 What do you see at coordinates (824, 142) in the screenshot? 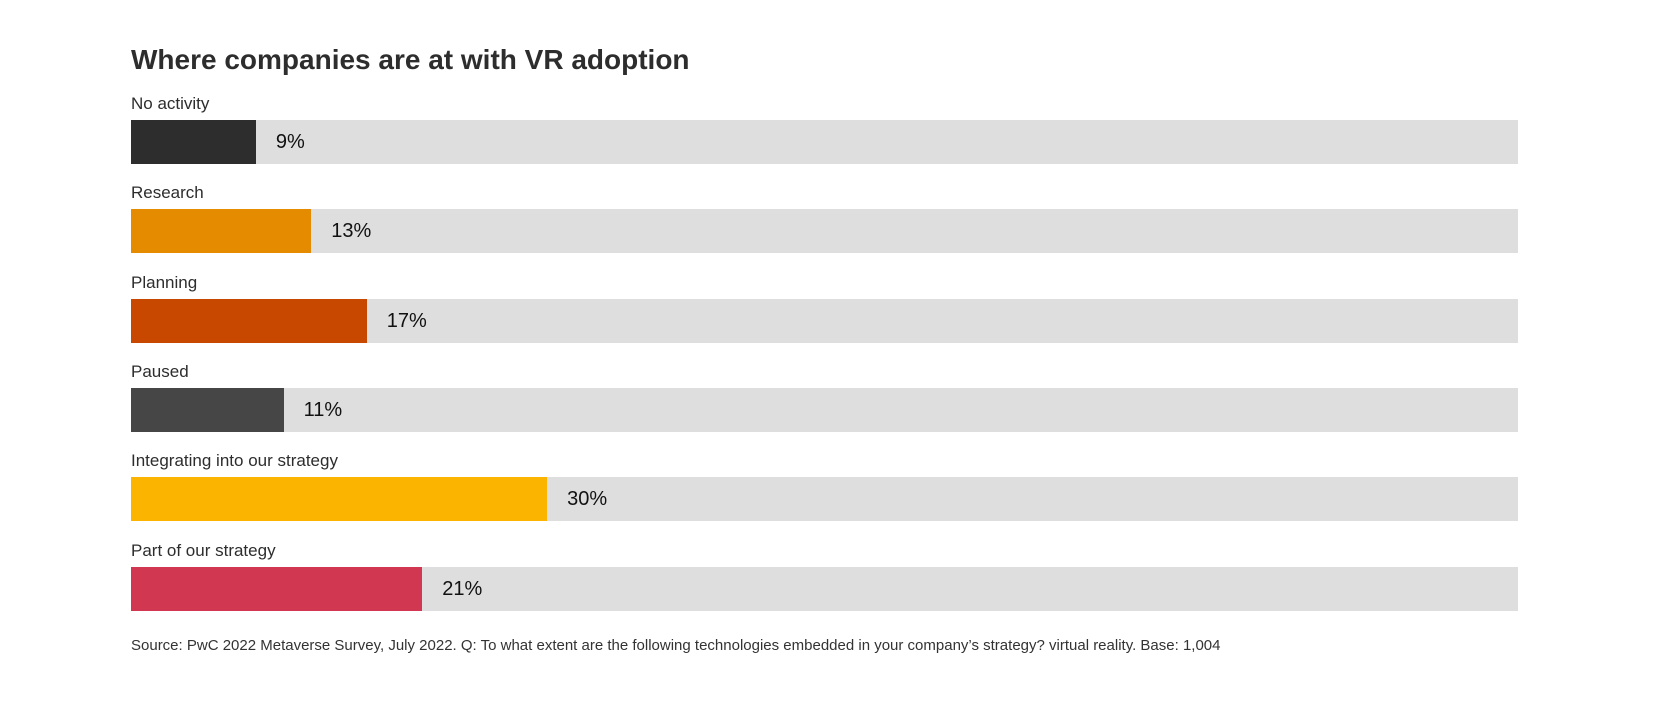
I see `bar-track: 9%` at bounding box center [824, 142].